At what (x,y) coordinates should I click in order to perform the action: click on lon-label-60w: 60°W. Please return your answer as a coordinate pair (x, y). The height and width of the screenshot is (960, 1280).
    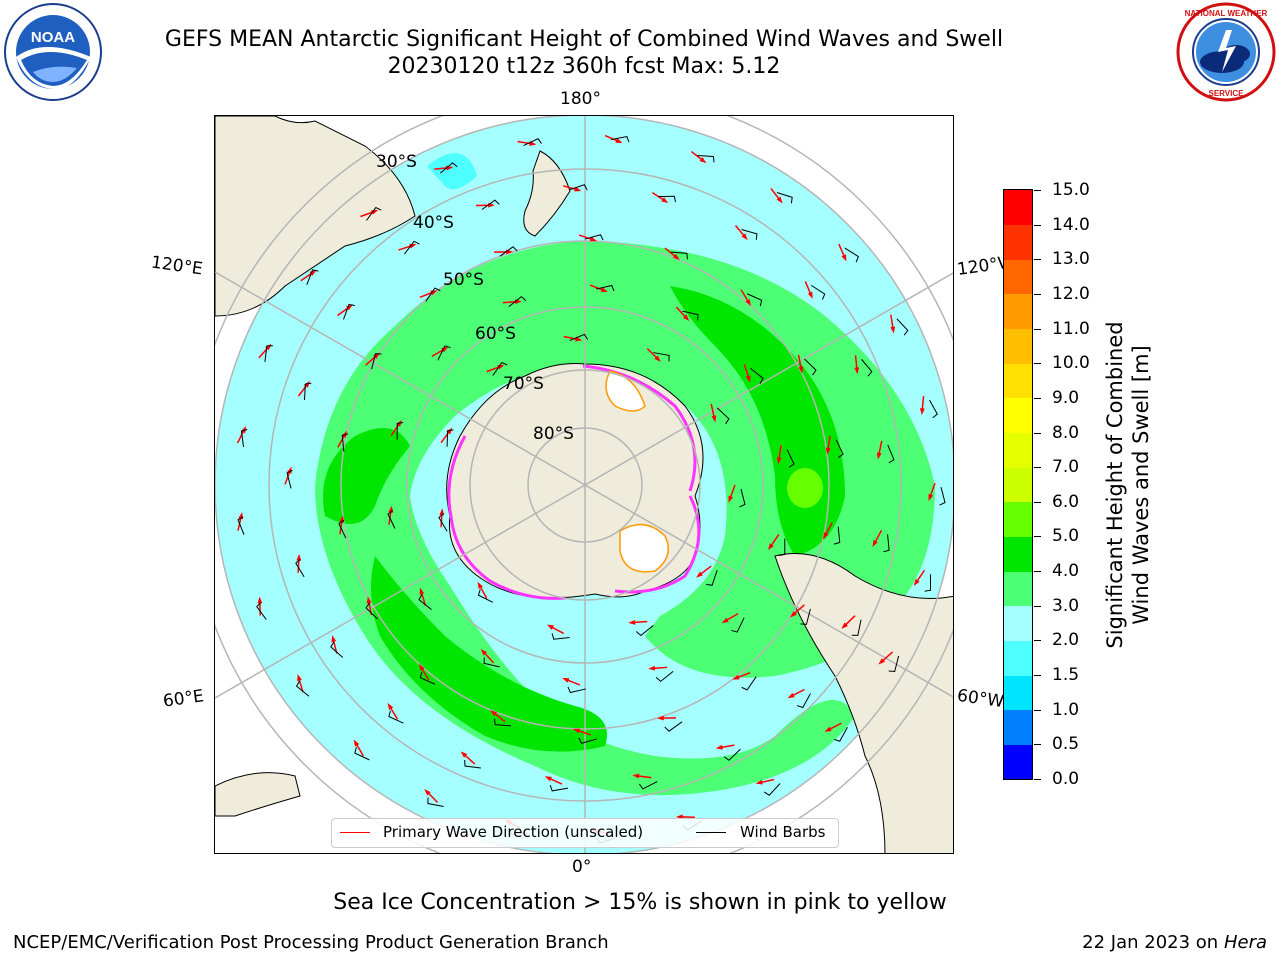
    Looking at the image, I should click on (980, 699).